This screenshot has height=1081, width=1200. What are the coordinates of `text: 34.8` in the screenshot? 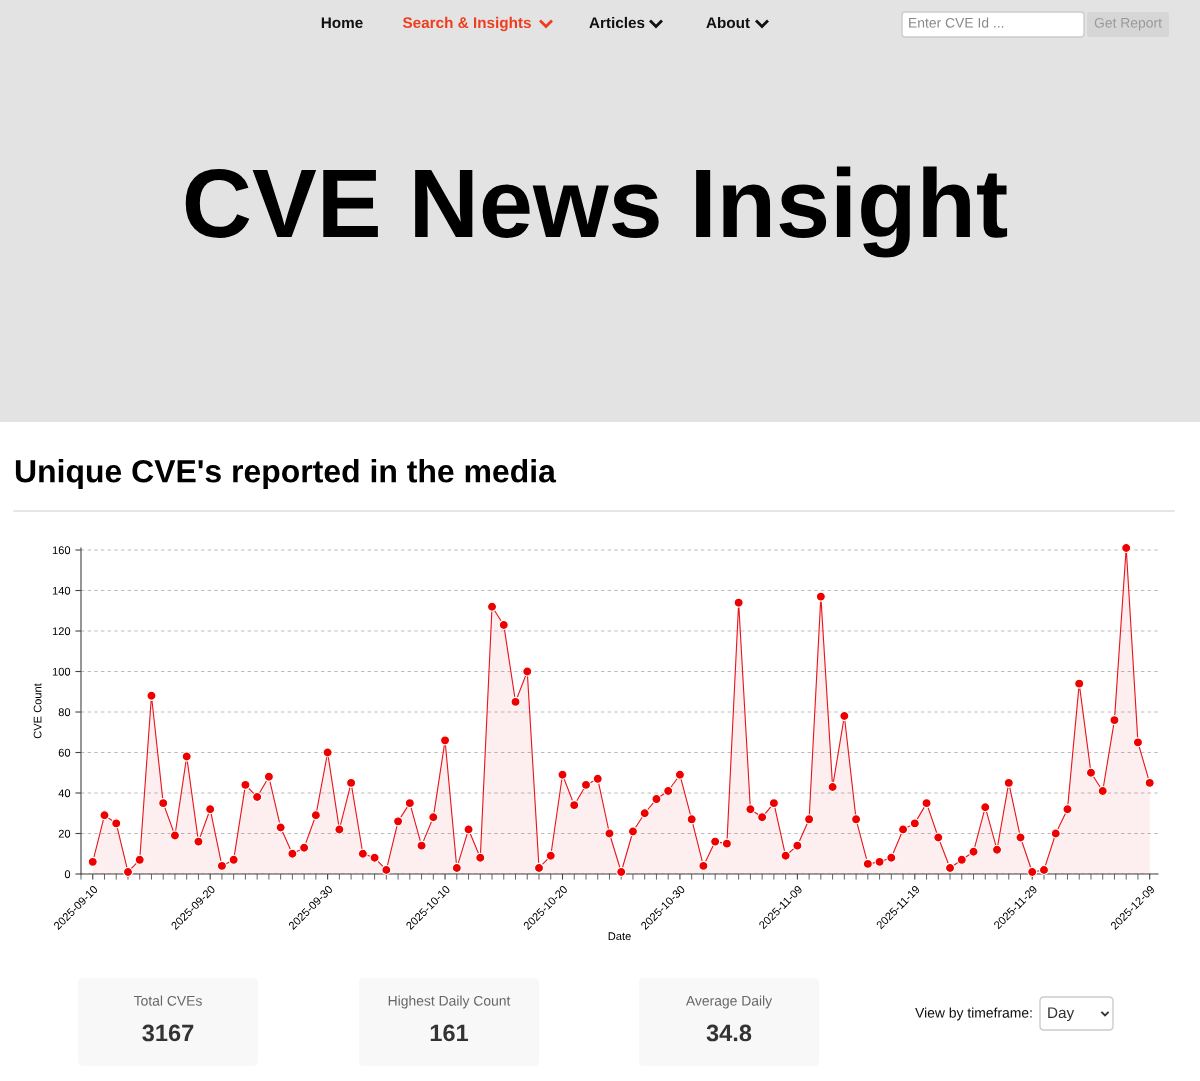 It's located at (729, 1033).